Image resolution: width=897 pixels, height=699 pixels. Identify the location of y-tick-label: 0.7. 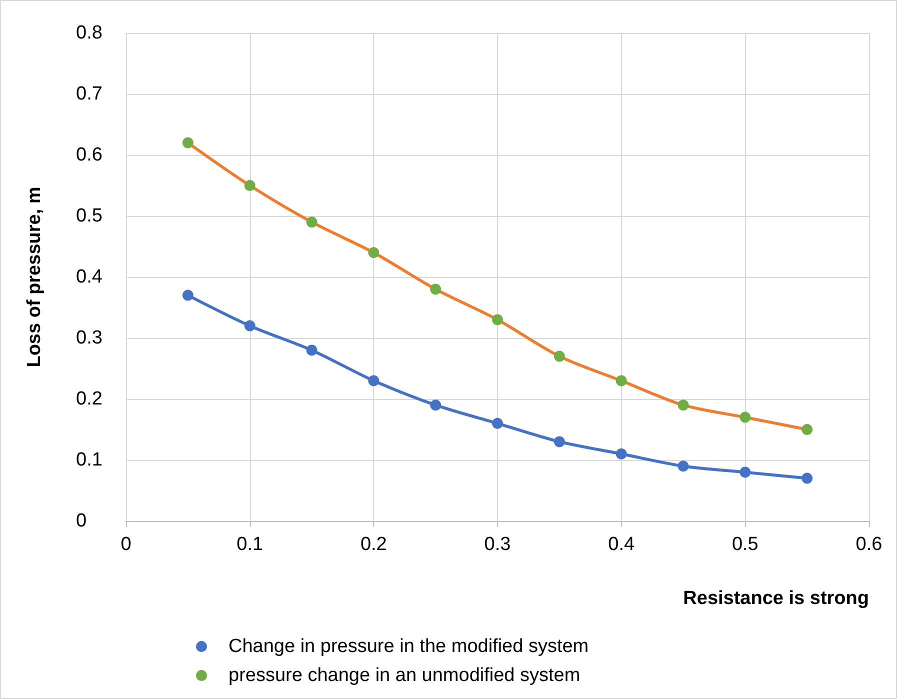
(89, 94).